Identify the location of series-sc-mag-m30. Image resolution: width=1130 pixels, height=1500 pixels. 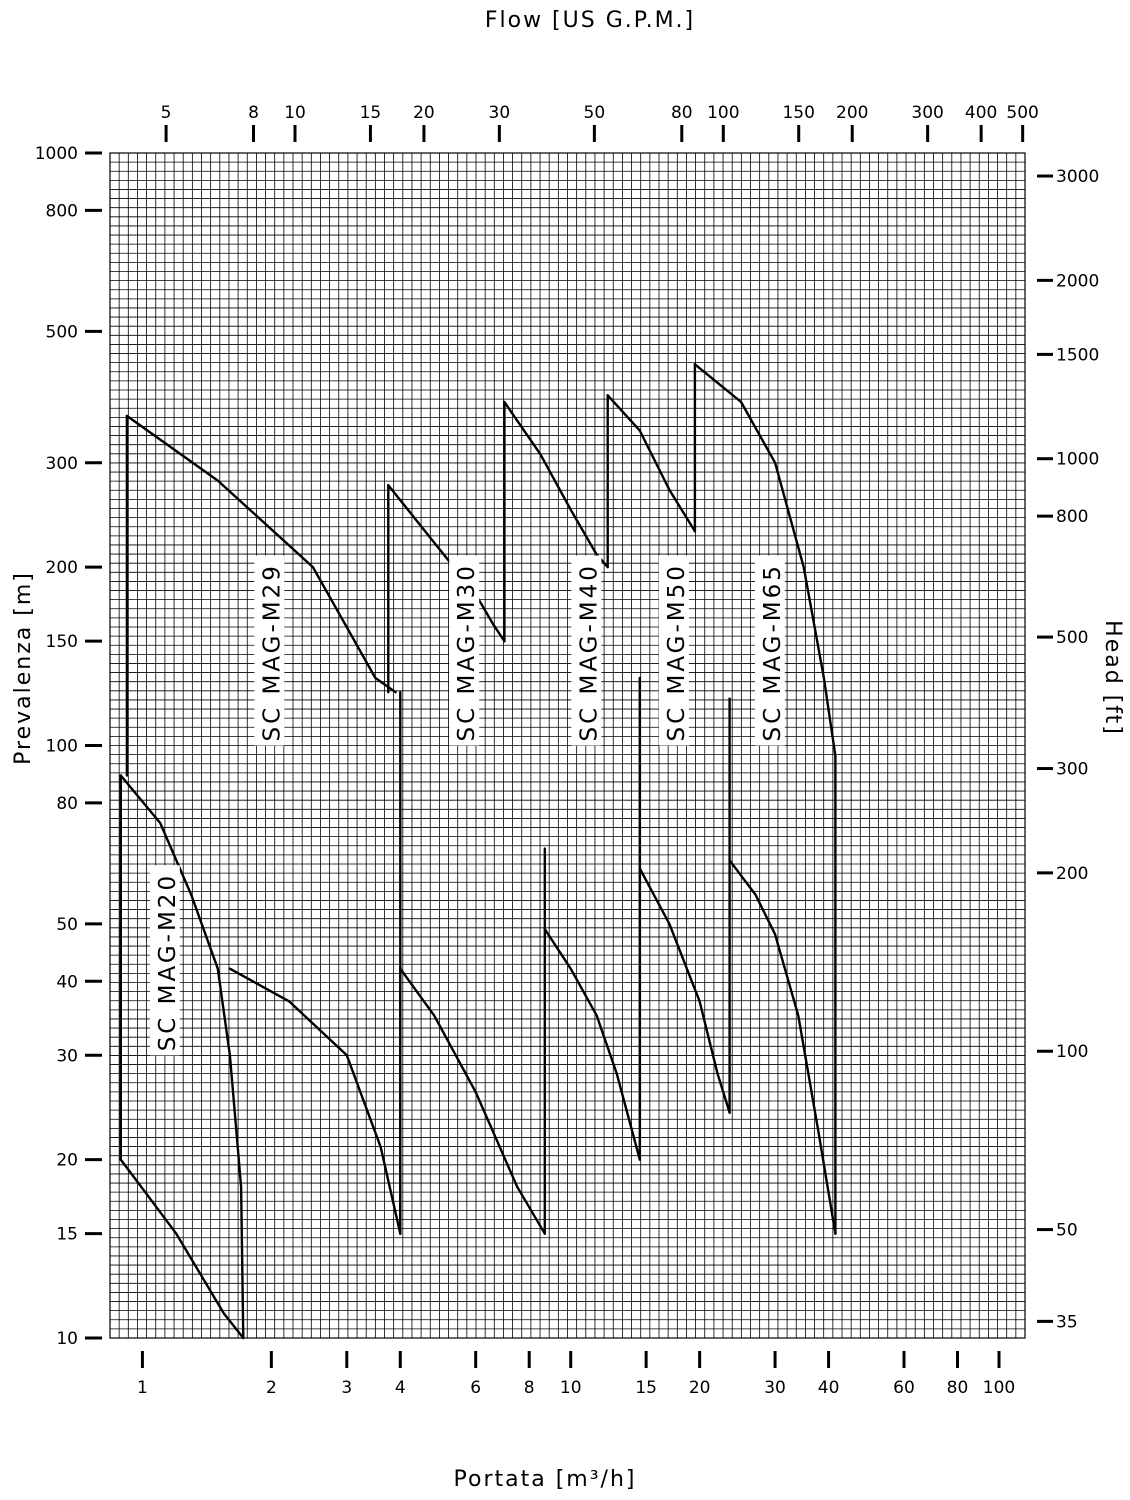
(466, 817).